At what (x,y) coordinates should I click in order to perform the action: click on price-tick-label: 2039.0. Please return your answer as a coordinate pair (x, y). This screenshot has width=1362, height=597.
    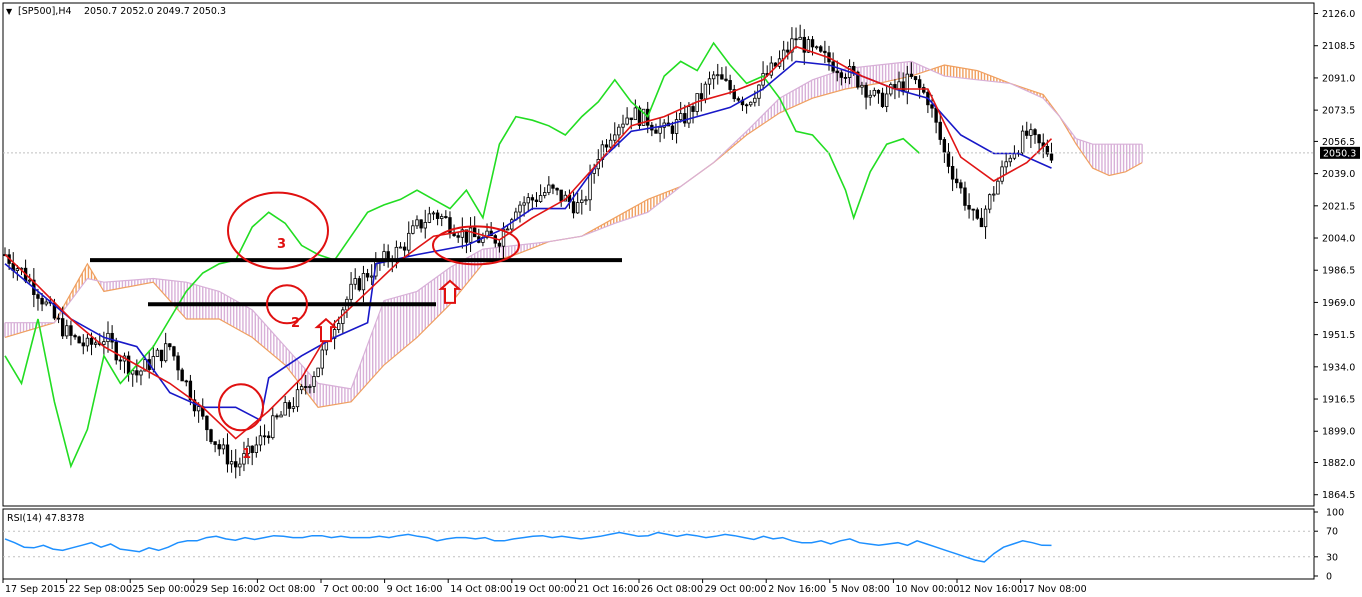
    Looking at the image, I should click on (1338, 174).